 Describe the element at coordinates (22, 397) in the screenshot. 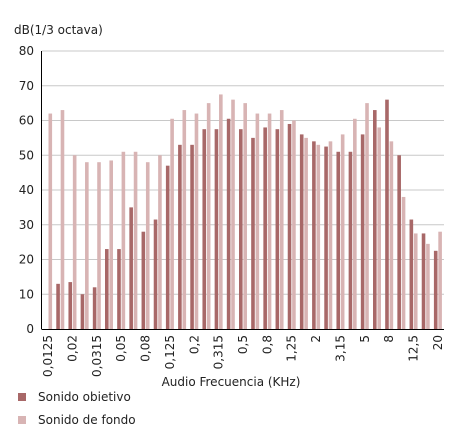

I see `legend-swatch-sonido-obietivo` at that location.